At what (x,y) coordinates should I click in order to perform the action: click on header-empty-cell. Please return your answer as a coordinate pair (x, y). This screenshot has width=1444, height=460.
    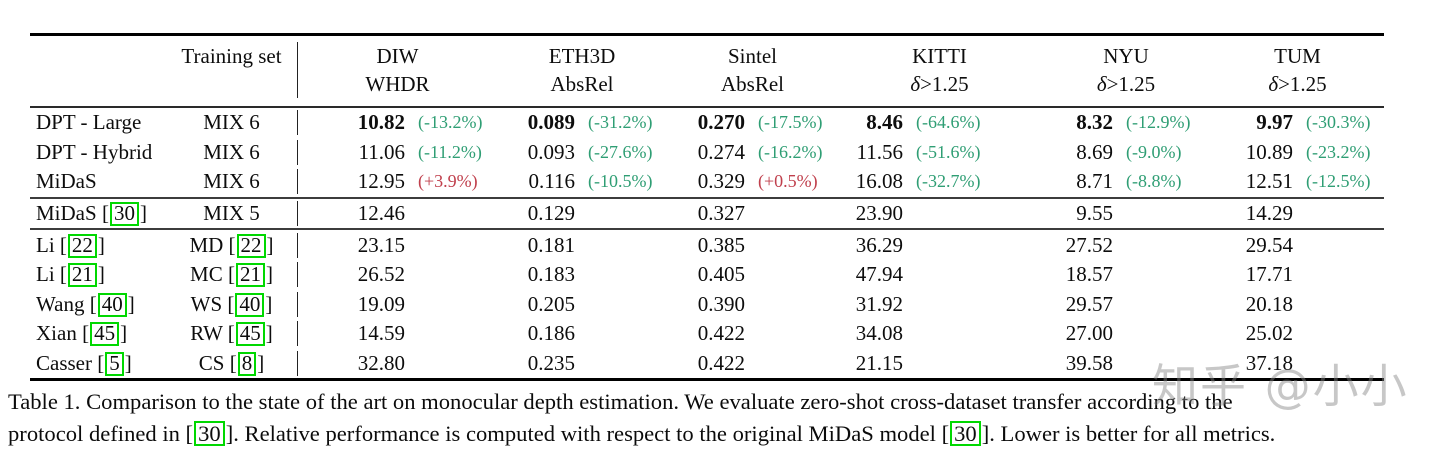
    Looking at the image, I should click on (98, 70).